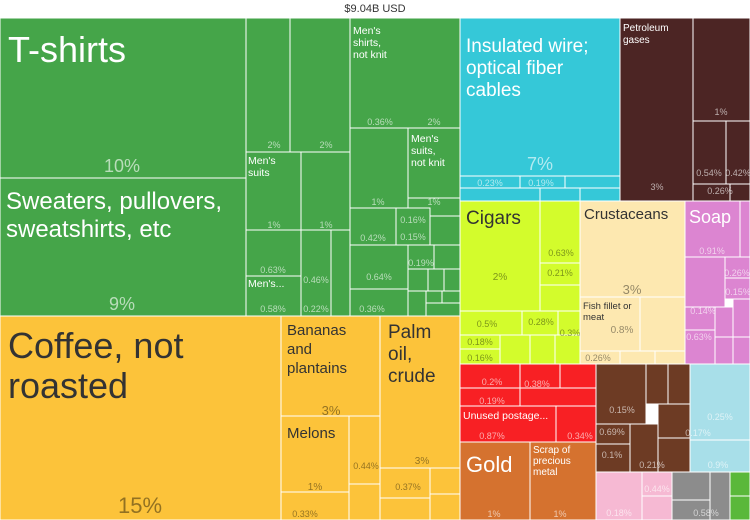  Describe the element at coordinates (739, 192) in the screenshot. I see `tile-darkred-e` at that location.